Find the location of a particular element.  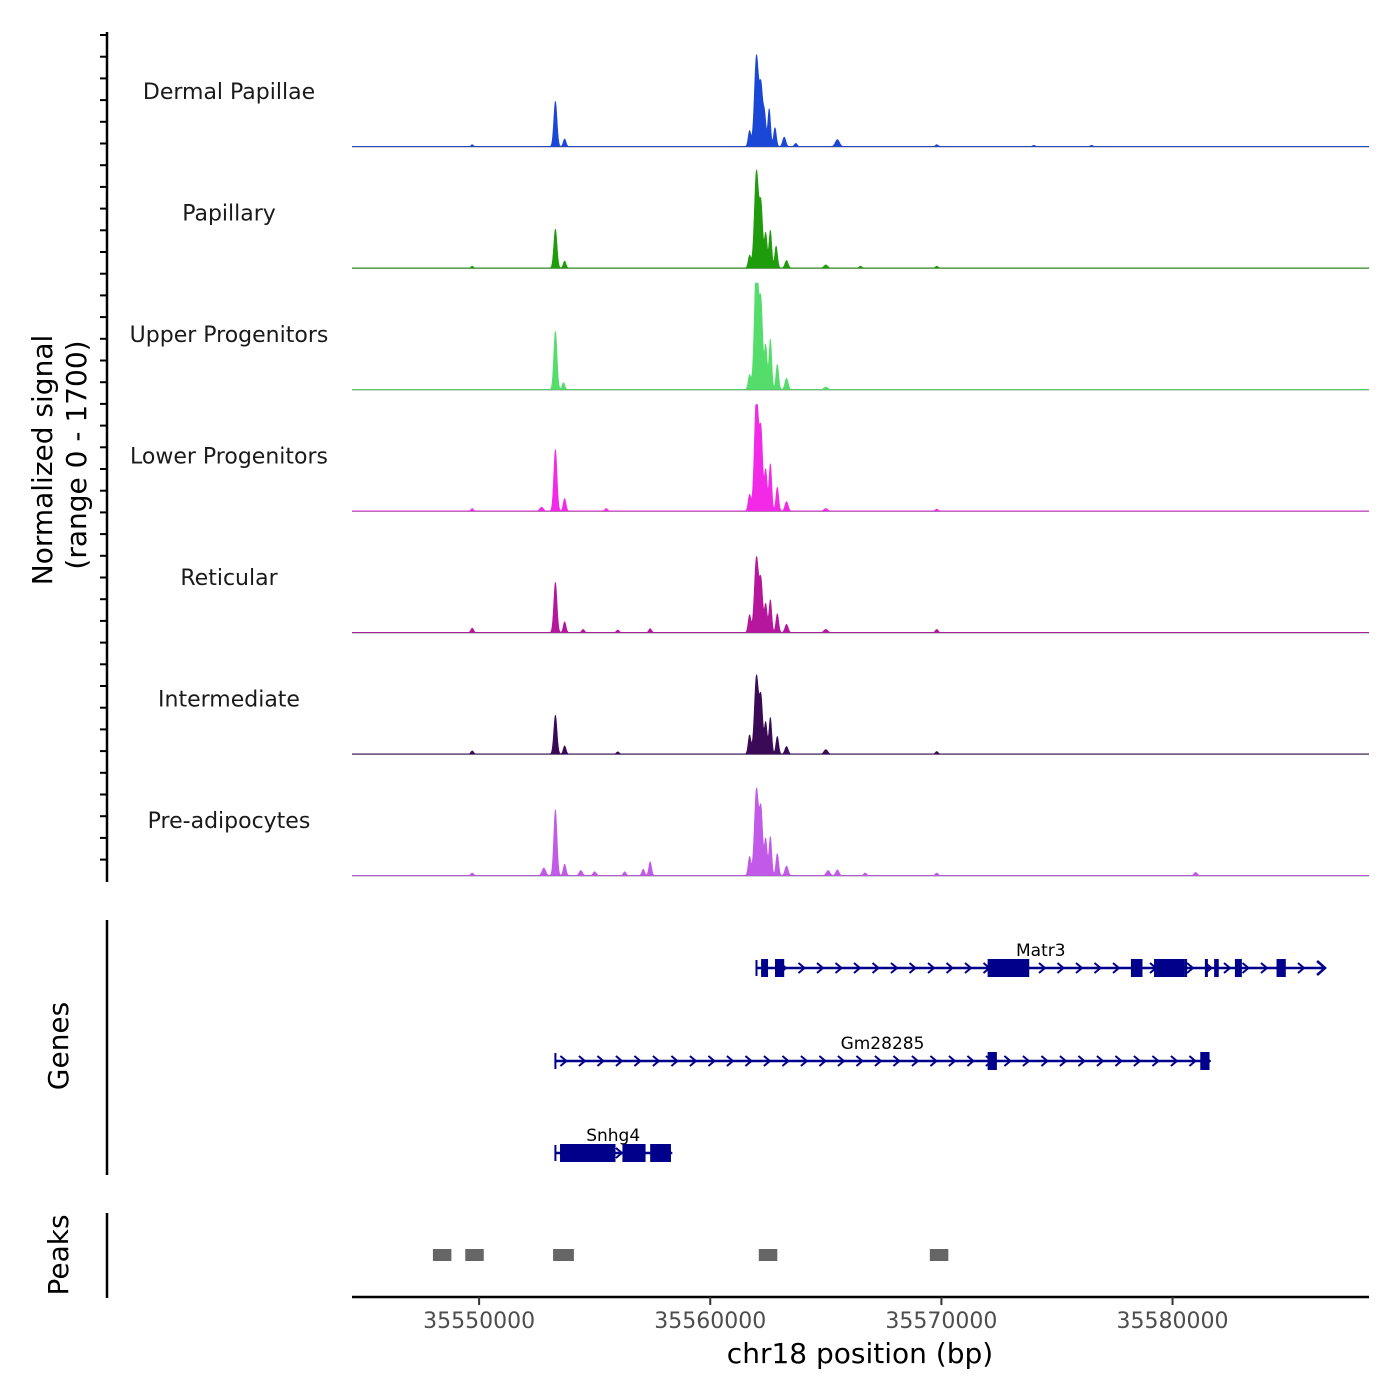

gene-gm28285: Gm28285 is located at coordinates (883, 1052).